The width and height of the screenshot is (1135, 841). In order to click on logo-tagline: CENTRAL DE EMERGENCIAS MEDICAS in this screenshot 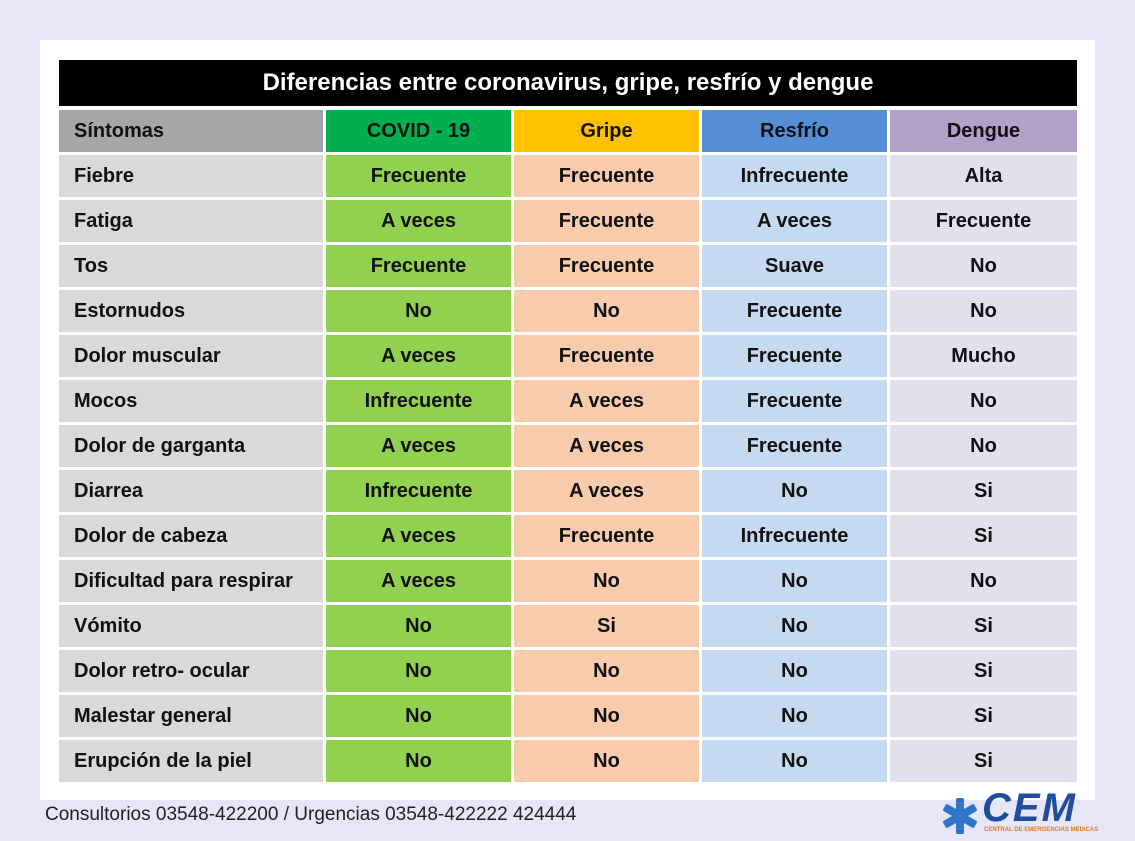, I will do `click(1041, 830)`.